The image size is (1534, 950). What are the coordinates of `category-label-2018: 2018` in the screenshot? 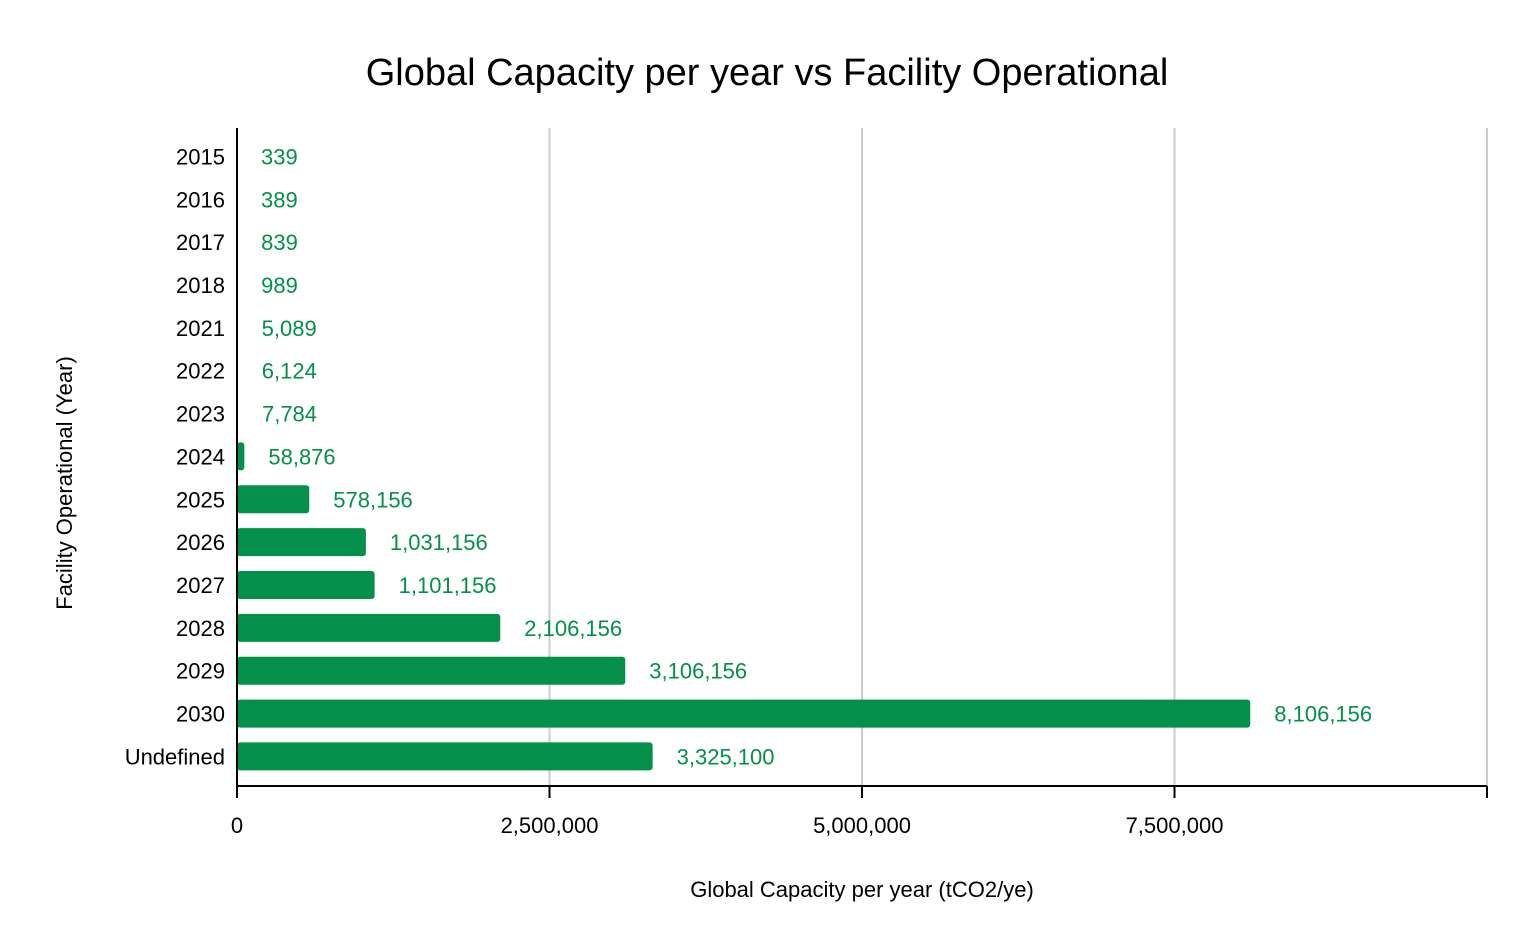 It's located at (200, 285).